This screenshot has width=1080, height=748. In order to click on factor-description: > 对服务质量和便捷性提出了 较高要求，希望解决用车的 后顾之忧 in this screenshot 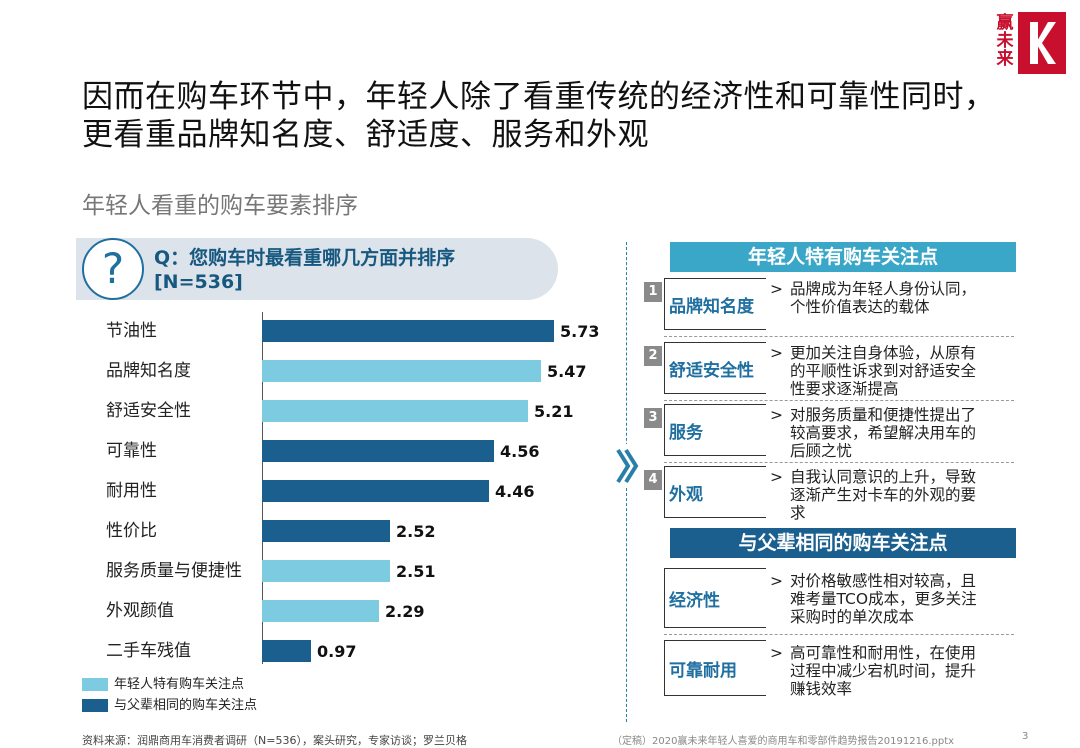, I will do `click(891, 433)`.